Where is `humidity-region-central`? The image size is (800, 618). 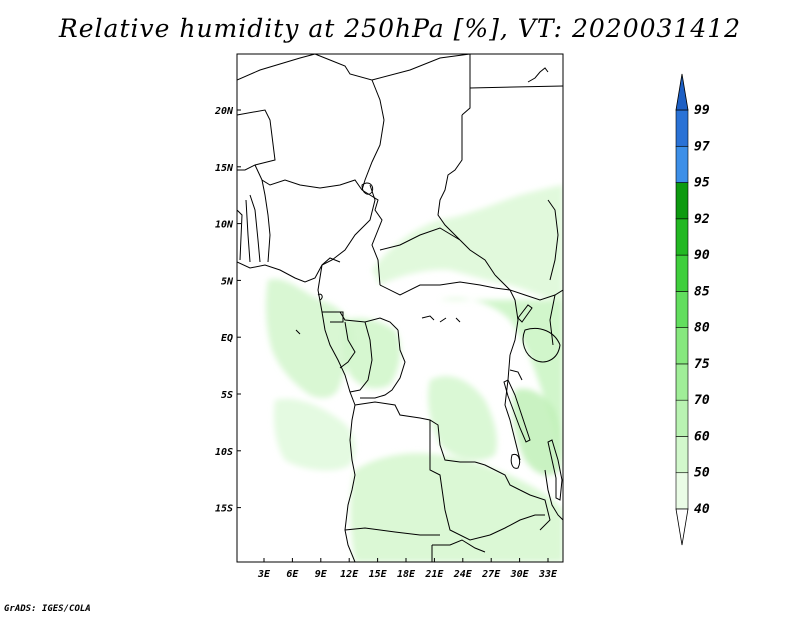 humidity-region-central is located at coordinates (372, 353).